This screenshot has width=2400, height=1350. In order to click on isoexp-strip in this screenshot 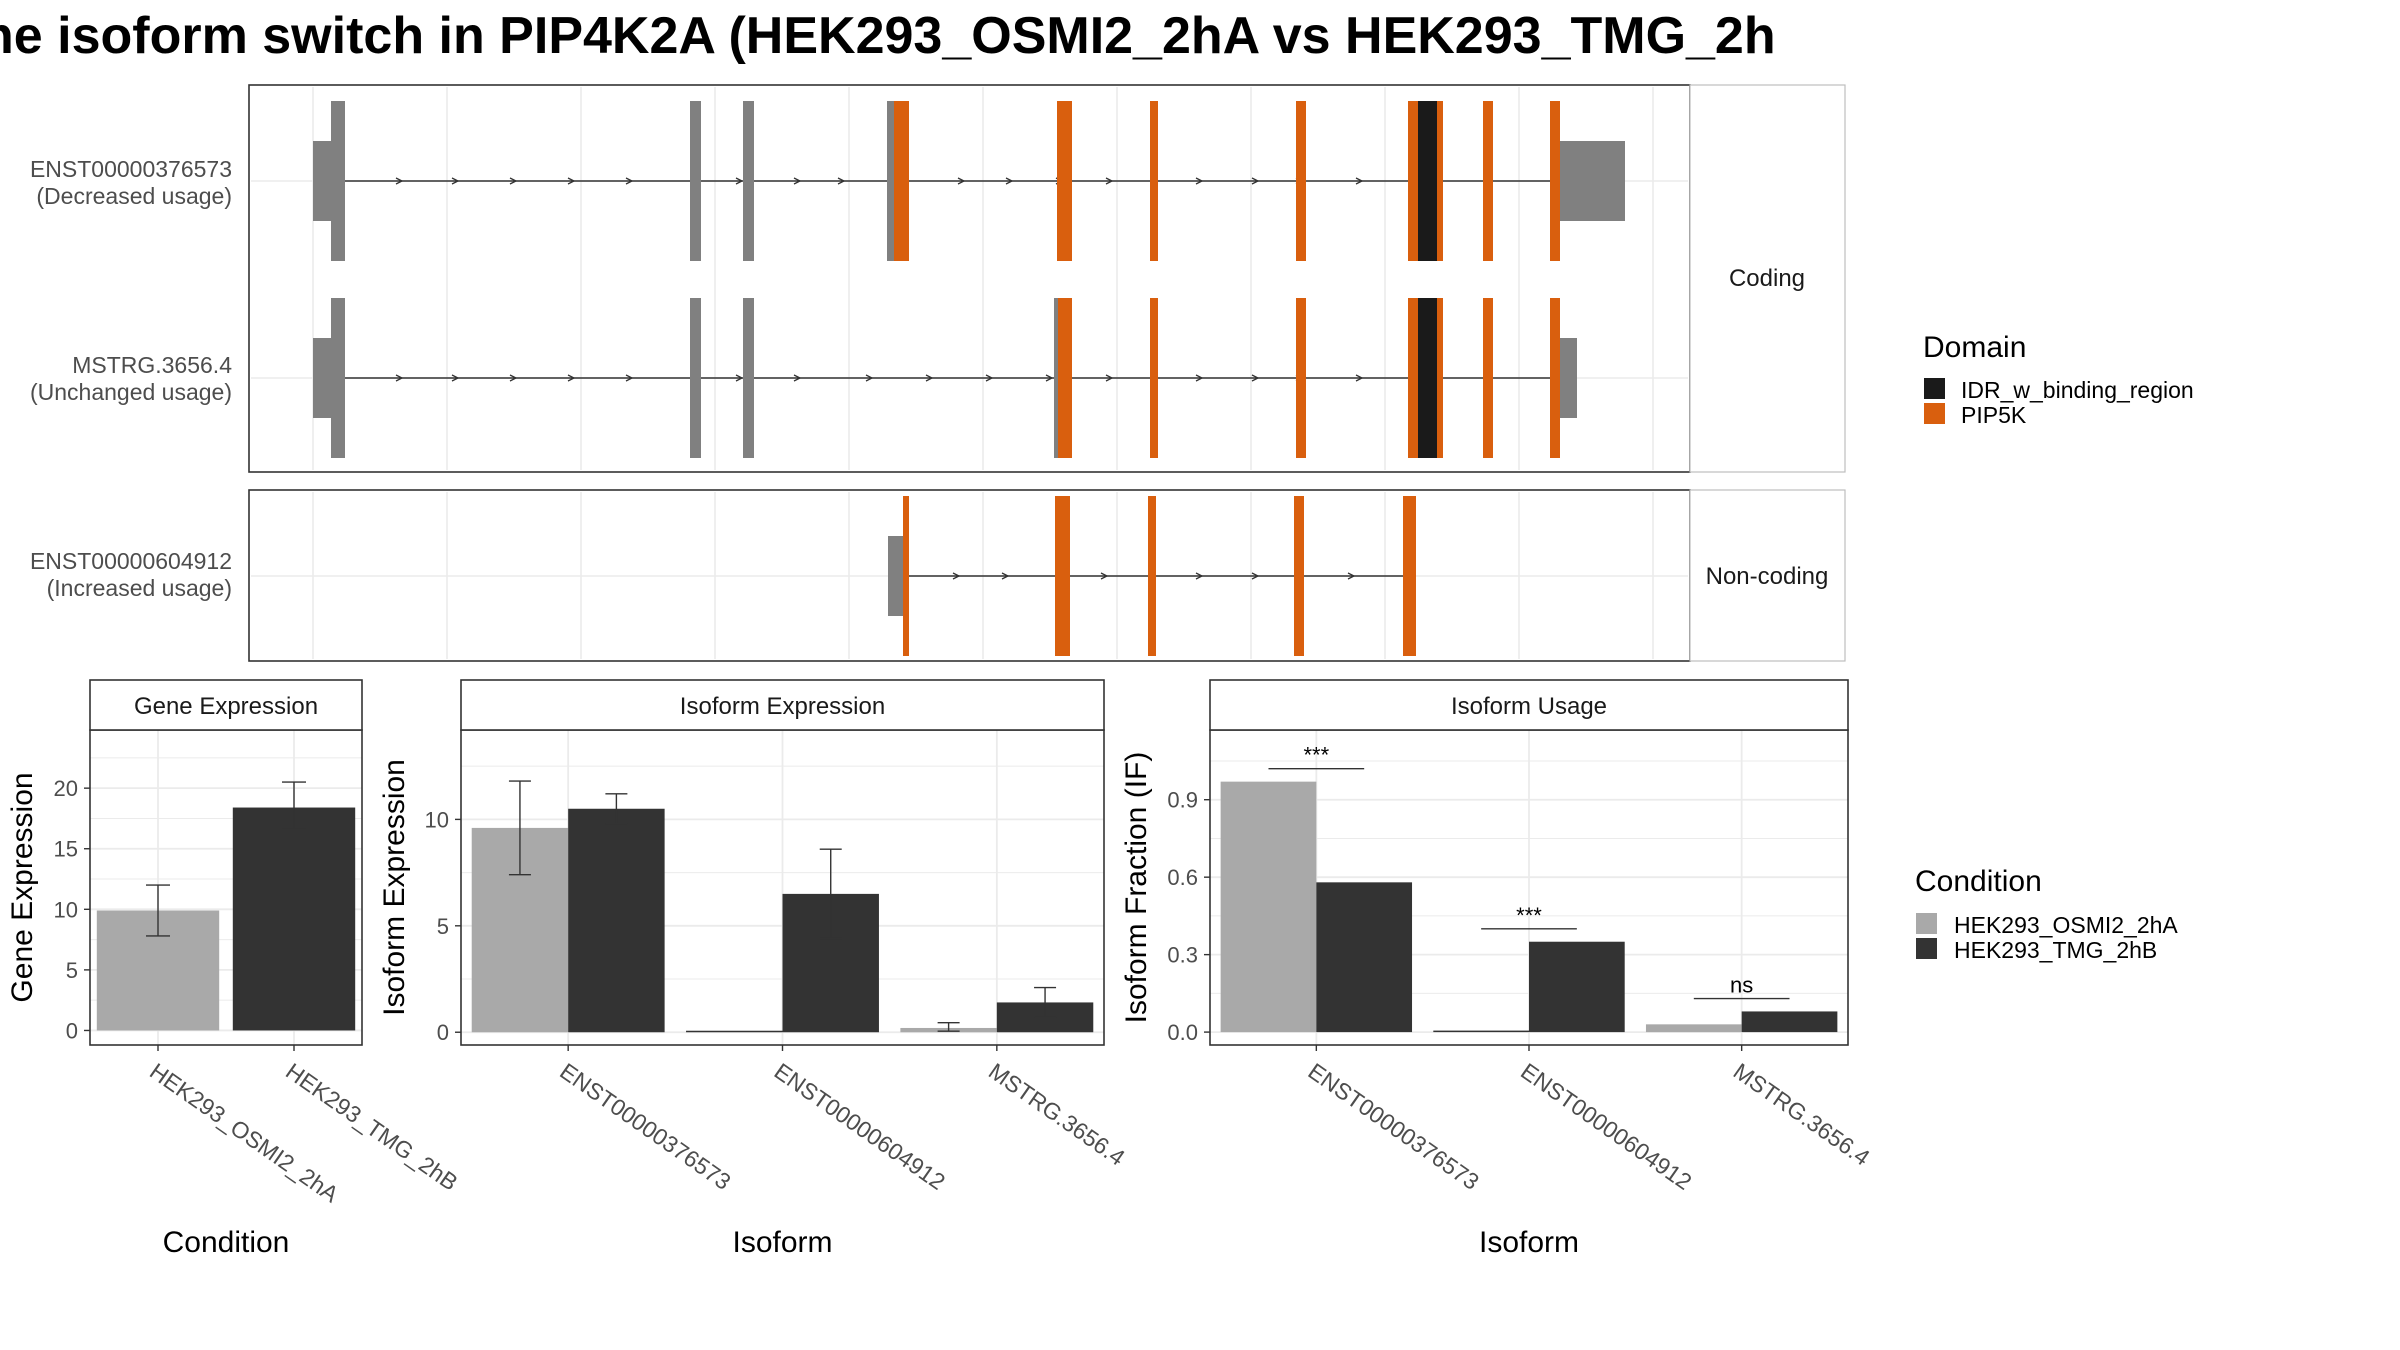, I will do `click(782, 705)`.